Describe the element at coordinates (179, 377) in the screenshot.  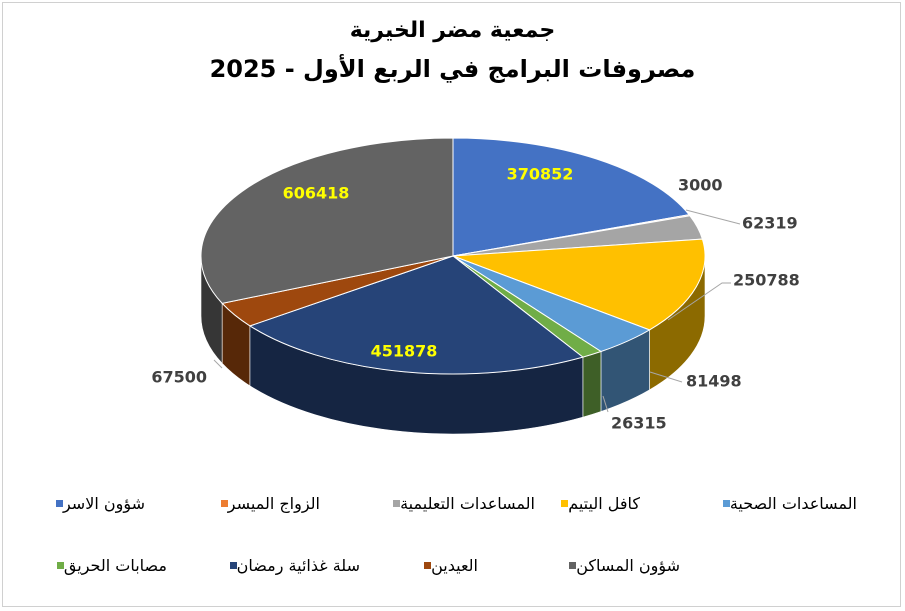
I see `data-label: 67500` at that location.